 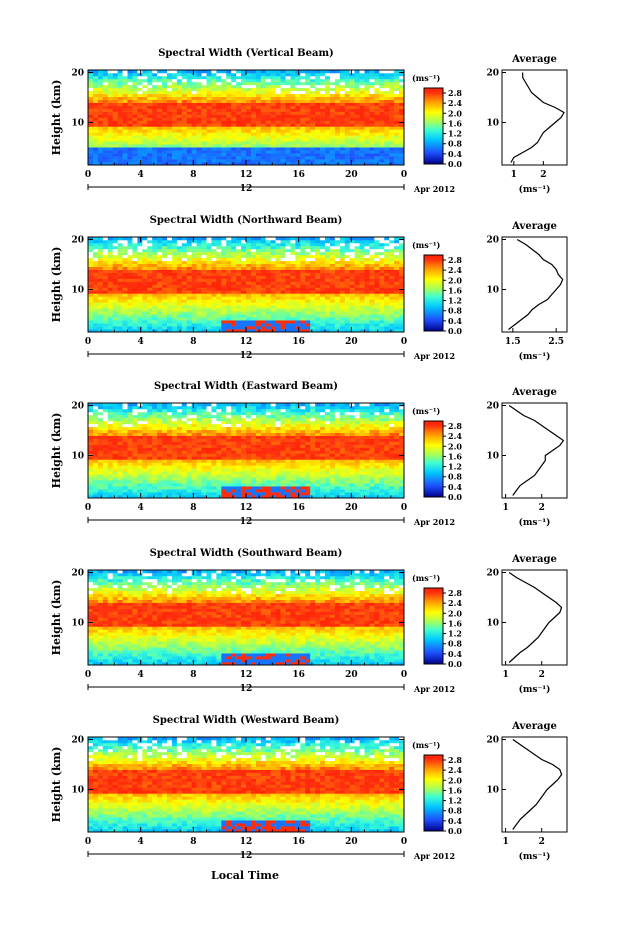 What do you see at coordinates (246, 220) in the screenshot?
I see `panel-title: Spectral Width (Northward Beam)` at bounding box center [246, 220].